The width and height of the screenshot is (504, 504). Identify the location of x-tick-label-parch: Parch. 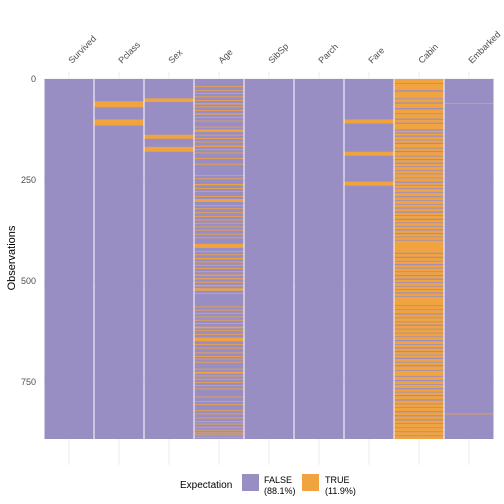
(328, 54).